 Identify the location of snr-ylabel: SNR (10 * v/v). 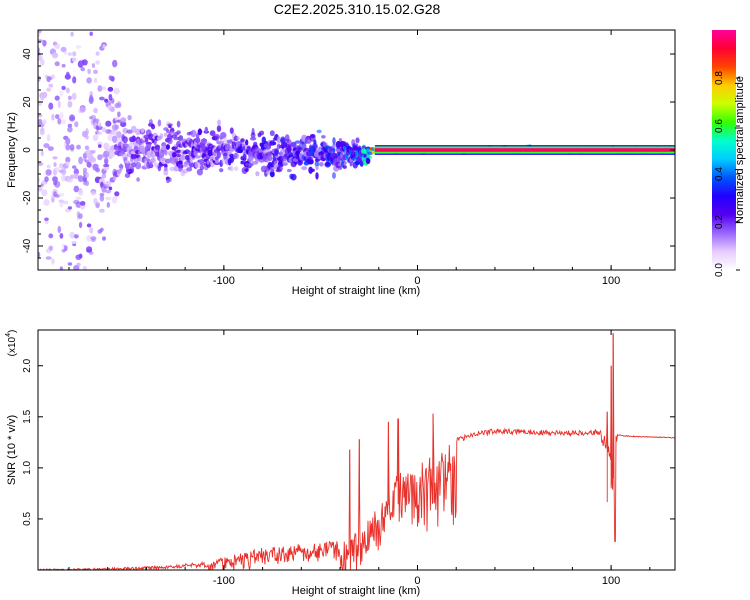
(12, 450).